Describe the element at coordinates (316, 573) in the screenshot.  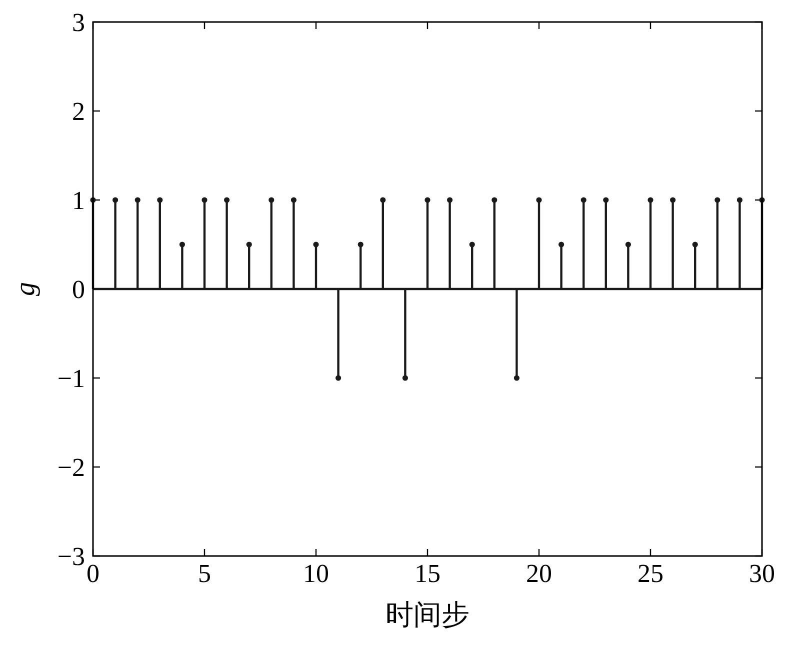
I see `x-tick-label: 10` at that location.